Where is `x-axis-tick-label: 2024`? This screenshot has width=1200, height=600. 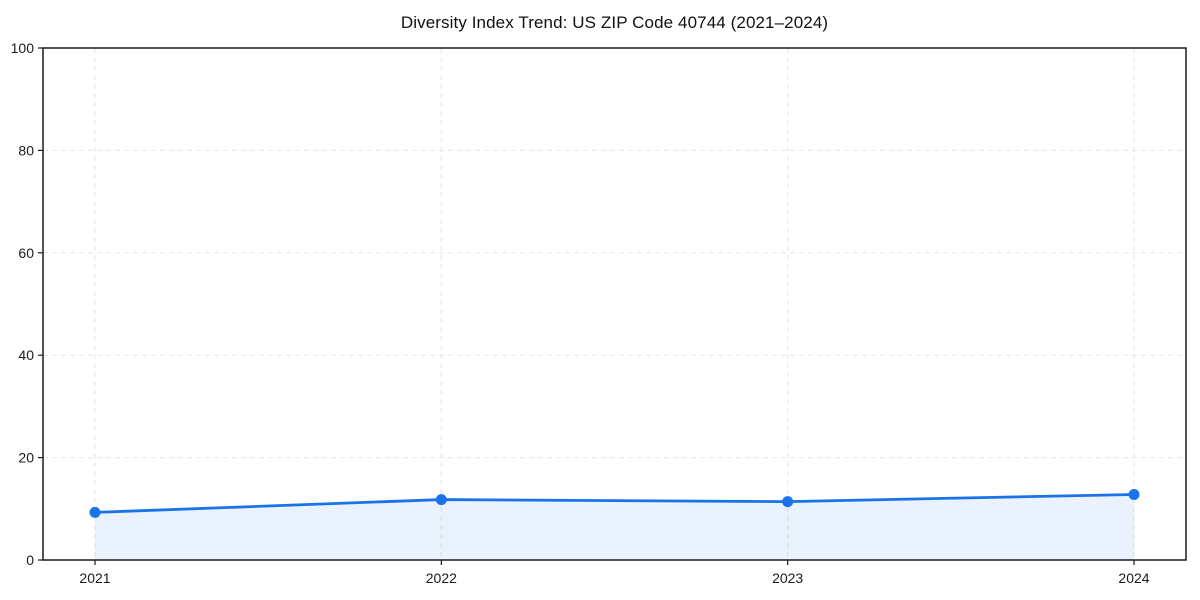
x-axis-tick-label: 2024 is located at coordinates (1133, 578).